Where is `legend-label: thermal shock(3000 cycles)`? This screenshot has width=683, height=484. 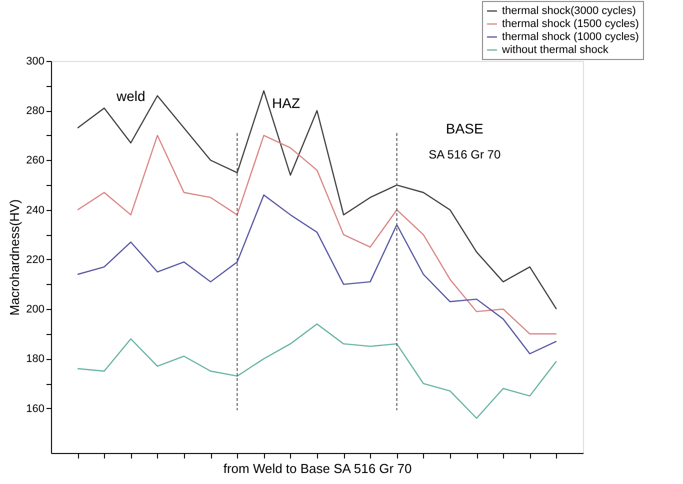 legend-label: thermal shock(3000 cycles) is located at coordinates (569, 11).